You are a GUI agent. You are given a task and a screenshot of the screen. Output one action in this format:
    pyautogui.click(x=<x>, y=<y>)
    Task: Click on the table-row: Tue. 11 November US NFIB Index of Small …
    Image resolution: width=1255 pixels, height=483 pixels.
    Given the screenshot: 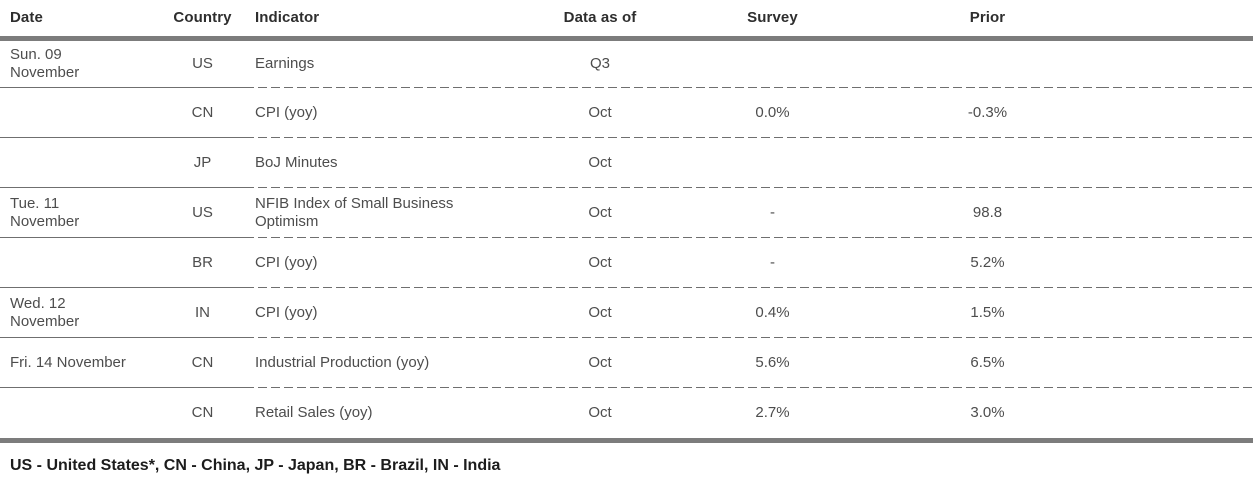 What is the action you would take?
    pyautogui.click(x=626, y=213)
    